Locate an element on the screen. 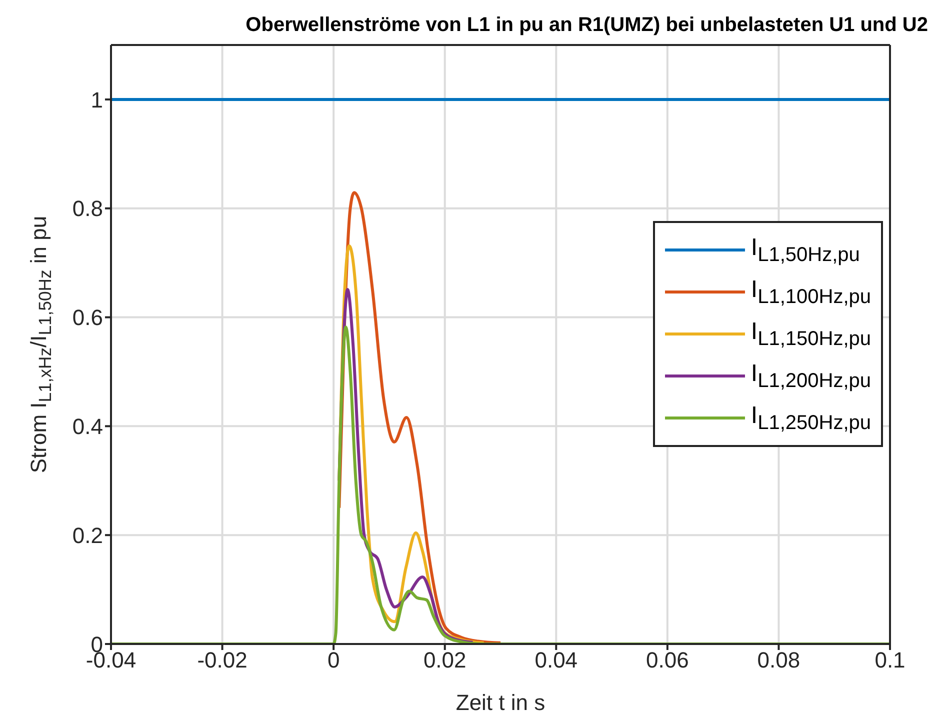 This screenshot has height=728, width=936. x-tick-label: 0 is located at coordinates (333, 660).